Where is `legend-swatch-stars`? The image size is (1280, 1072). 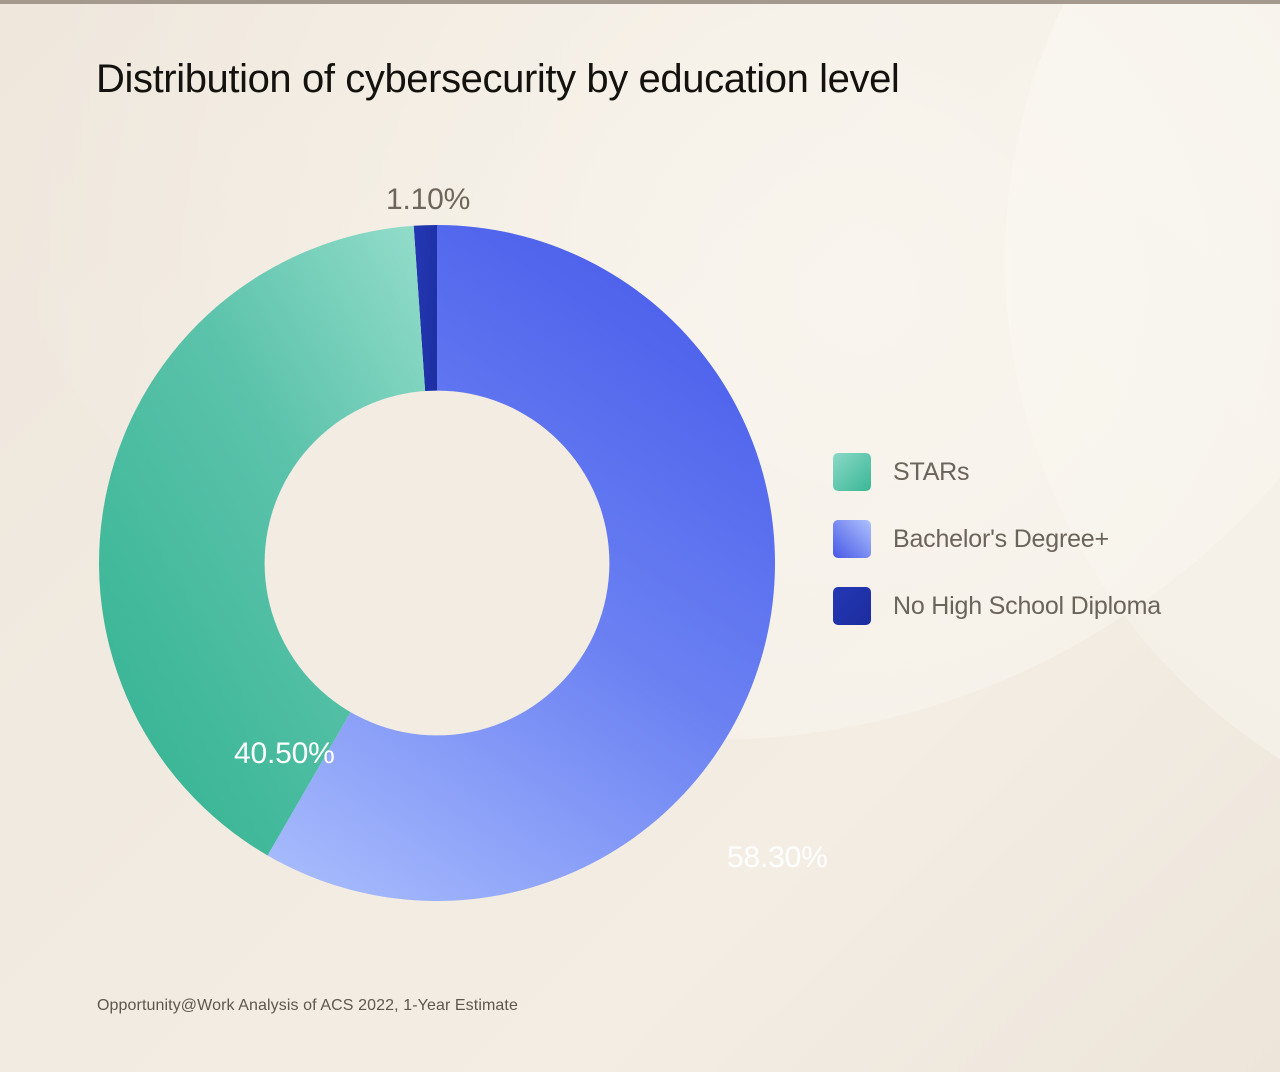
legend-swatch-stars is located at coordinates (852, 472).